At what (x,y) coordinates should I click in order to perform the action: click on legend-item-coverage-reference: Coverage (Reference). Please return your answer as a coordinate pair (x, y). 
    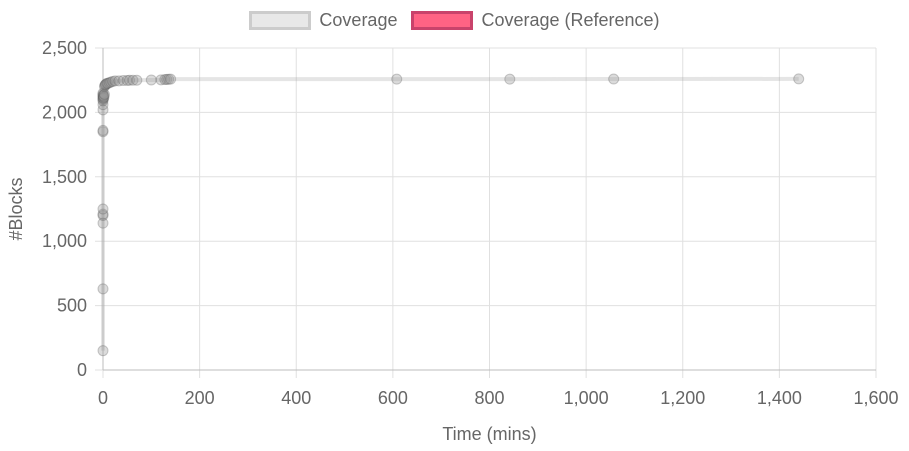
    Looking at the image, I should click on (535, 20).